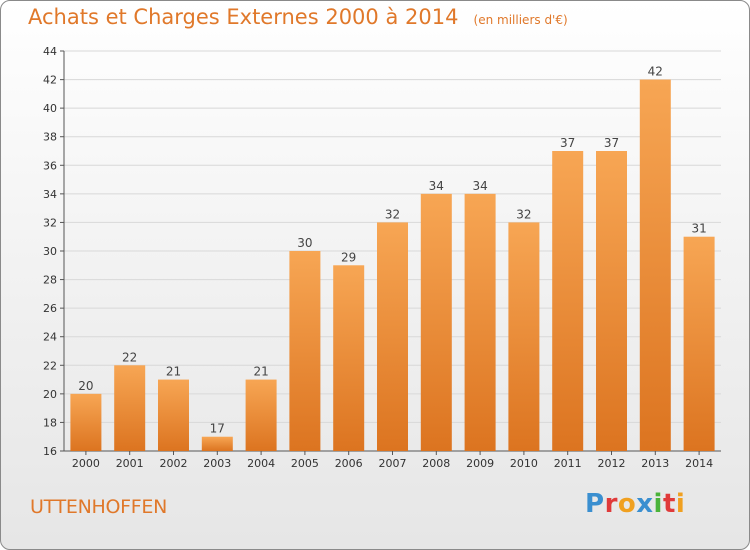 The image size is (750, 550). I want to click on y-tick-label: 36, so click(50, 165).